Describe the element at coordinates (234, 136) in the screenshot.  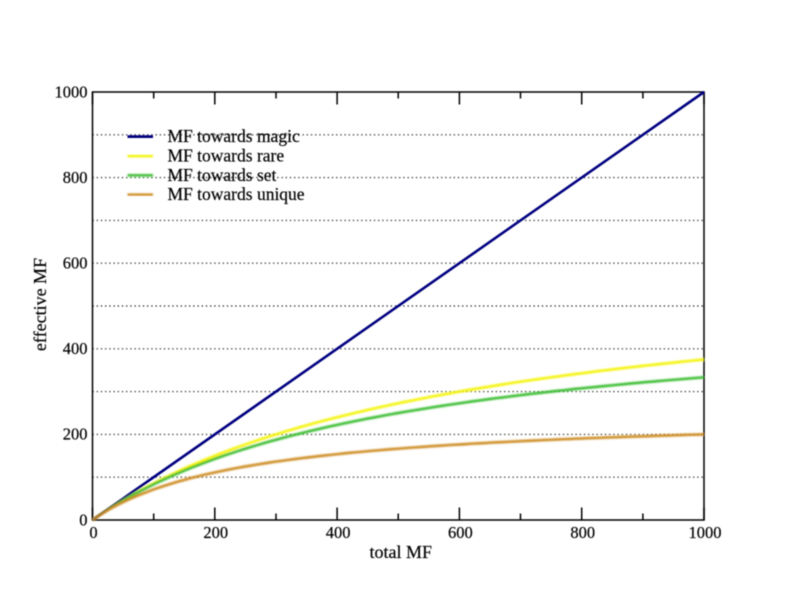
I see `svg-text: MF towards magic` at that location.